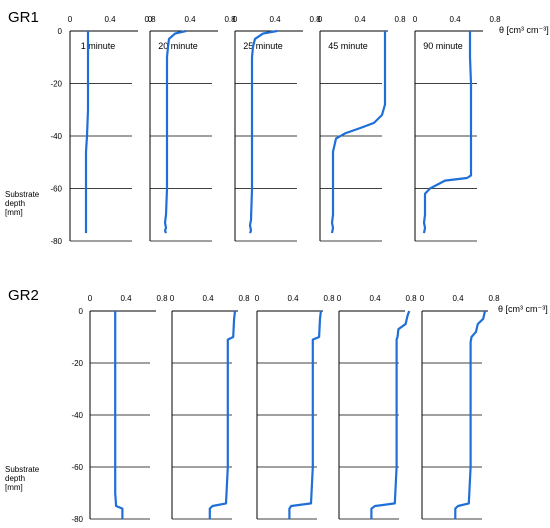 The width and height of the screenshot is (550, 528). What do you see at coordinates (128, 407) in the screenshot?
I see `panel-1: 0 0.4 0.8` at bounding box center [128, 407].